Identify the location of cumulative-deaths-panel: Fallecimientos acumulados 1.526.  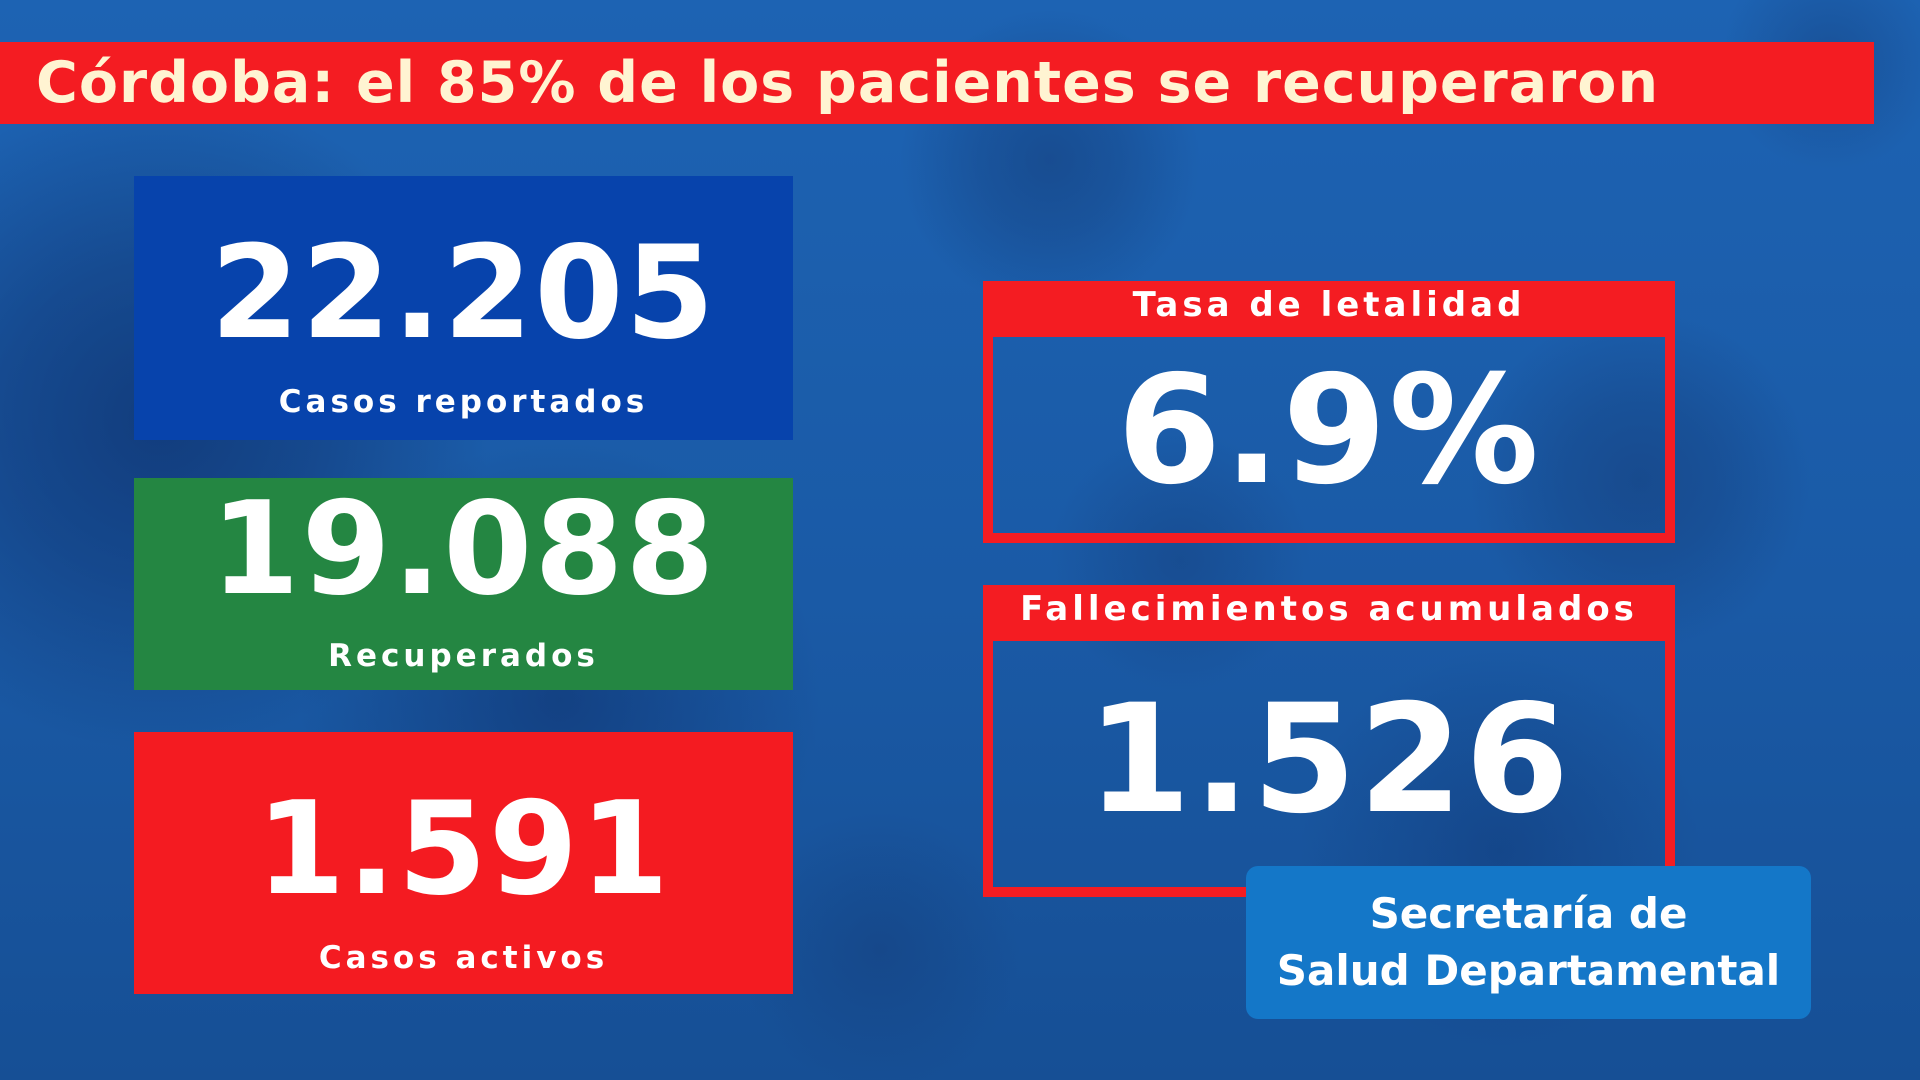
(1329, 741).